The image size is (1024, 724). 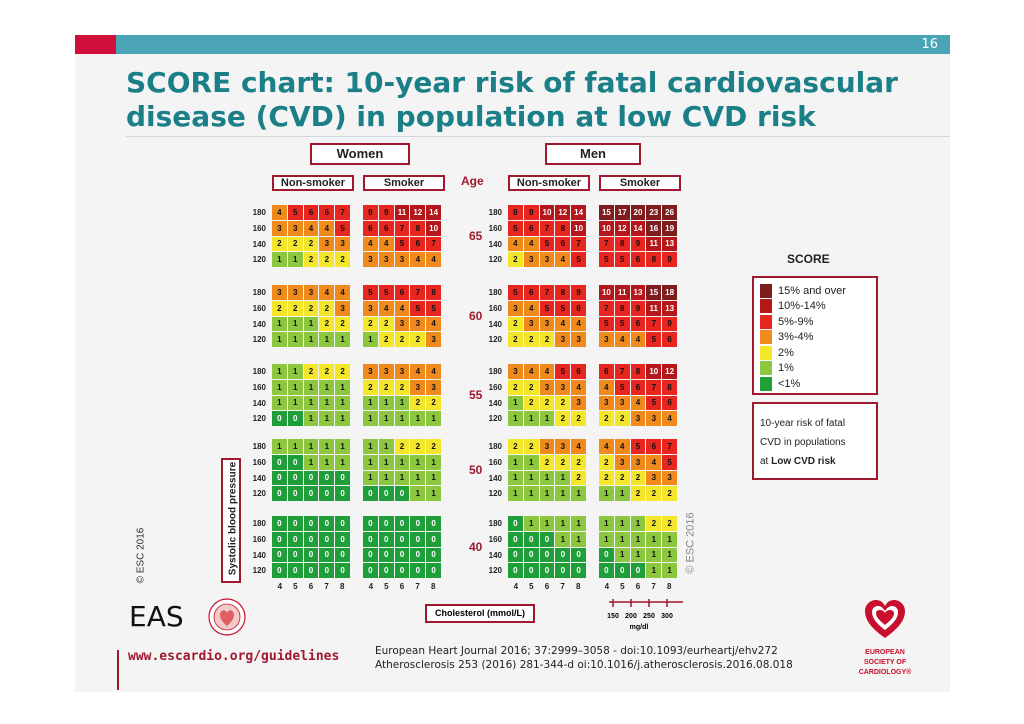 What do you see at coordinates (578, 586) in the screenshot?
I see `cholesterol-tick: 8` at bounding box center [578, 586].